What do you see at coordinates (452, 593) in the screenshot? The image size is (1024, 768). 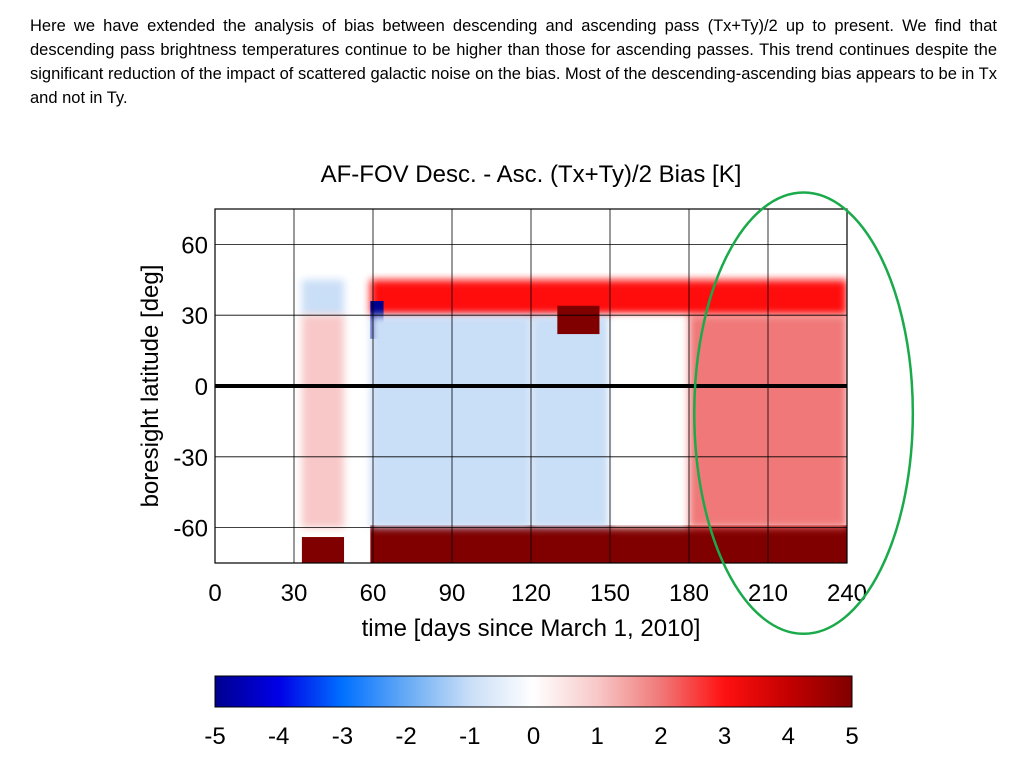 I see `x-tick-label-3: 90` at bounding box center [452, 593].